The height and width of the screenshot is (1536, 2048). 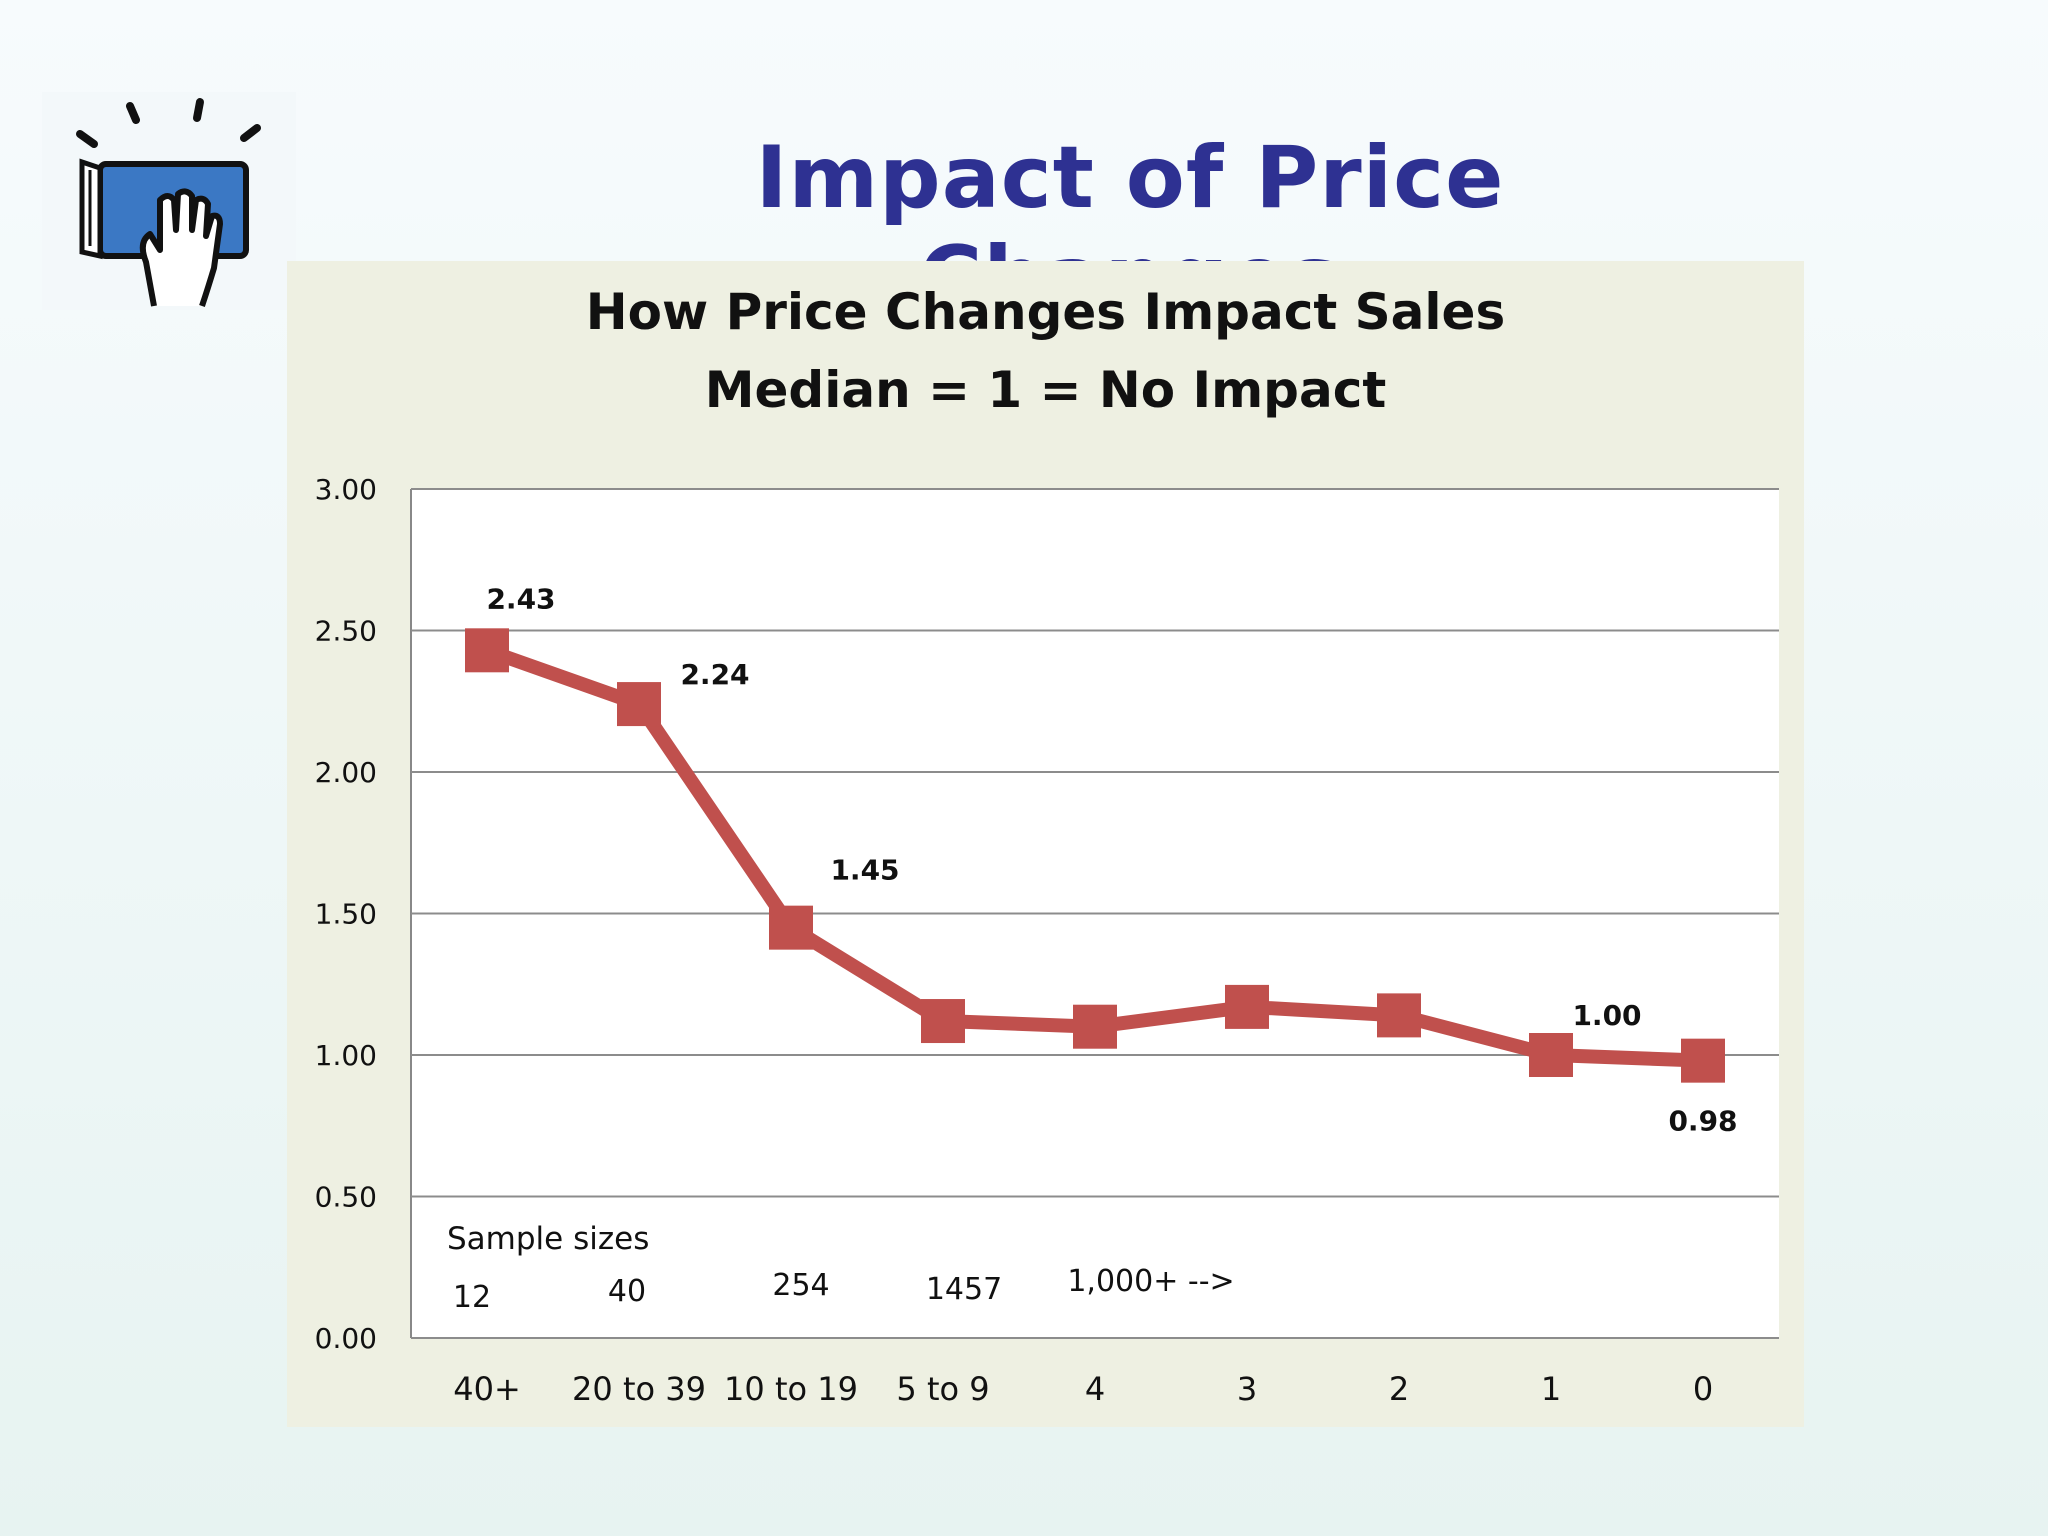 What do you see at coordinates (346, 489) in the screenshot?
I see `y-tick-label: 3.00` at bounding box center [346, 489].